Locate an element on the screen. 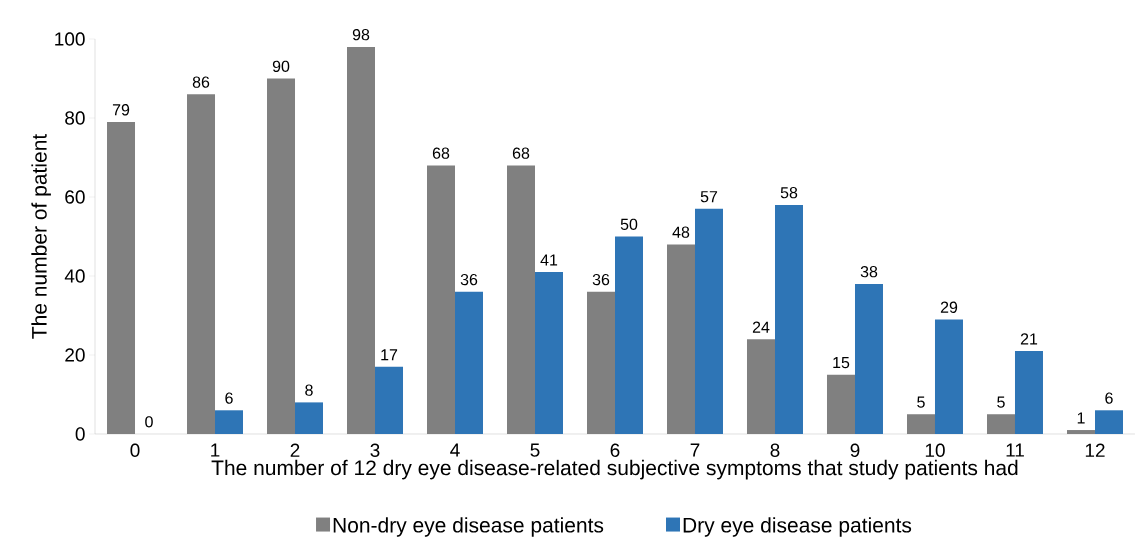 Image resolution: width=1137 pixels, height=556 pixels. legend-label: Non-dry eye disease patients is located at coordinates (468, 527).